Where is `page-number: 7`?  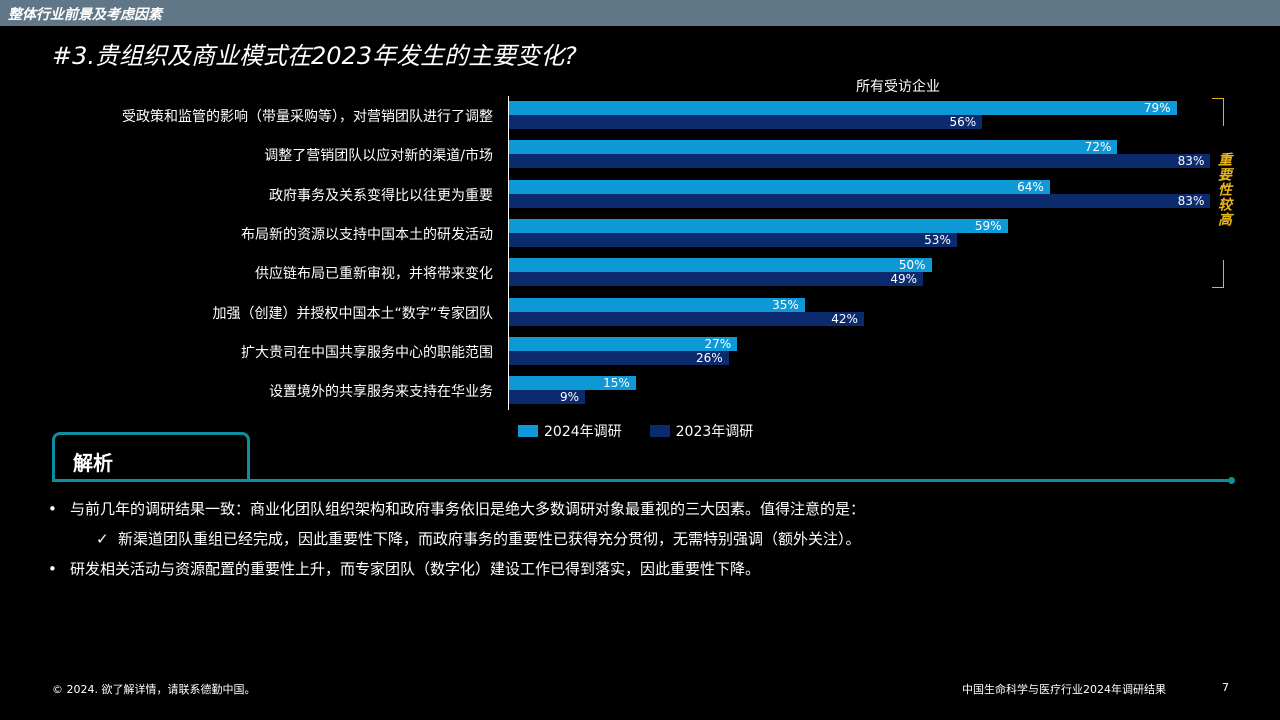 page-number: 7 is located at coordinates (1225, 687).